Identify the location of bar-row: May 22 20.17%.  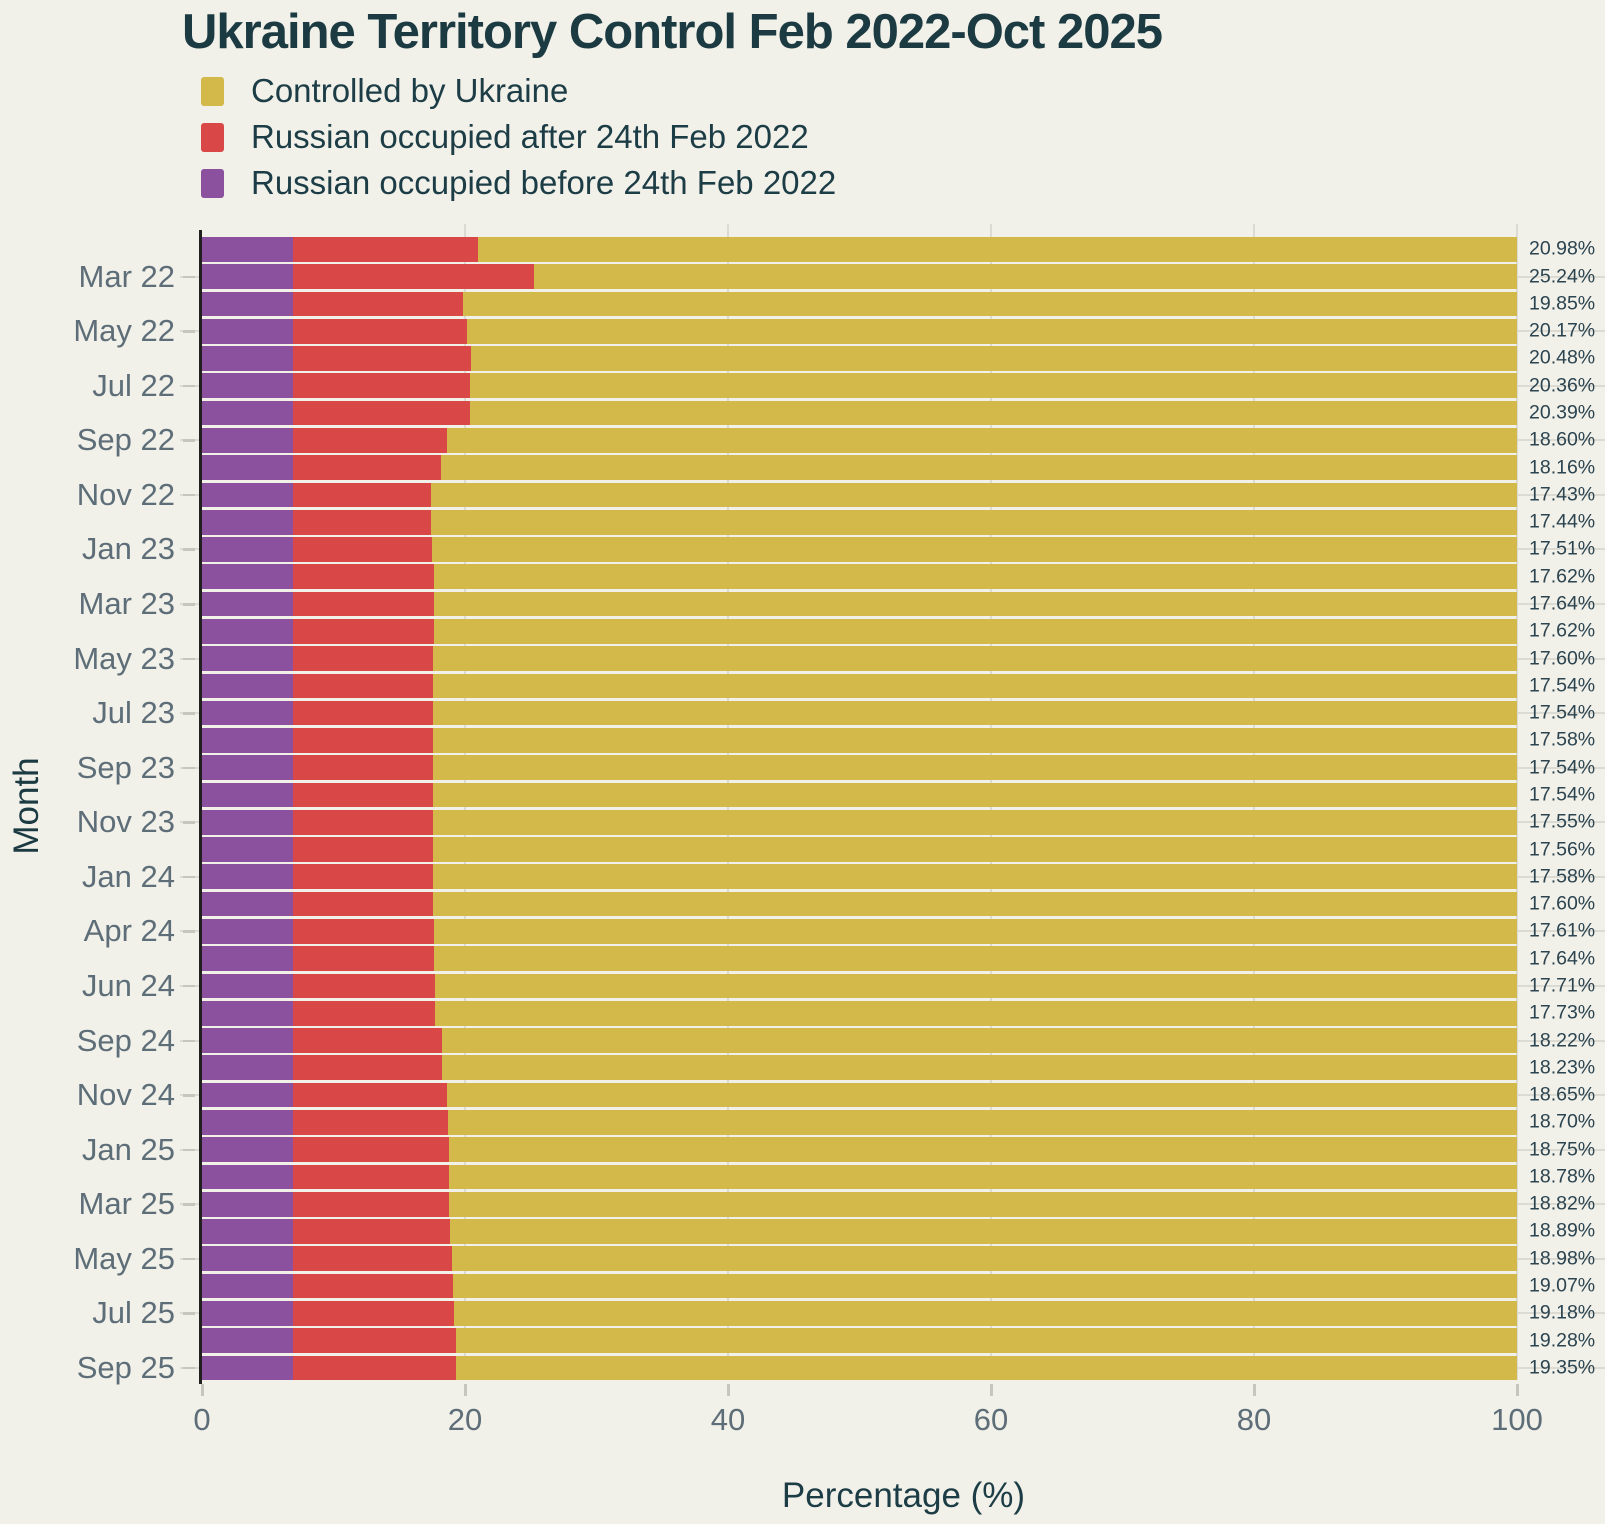
(839, 330).